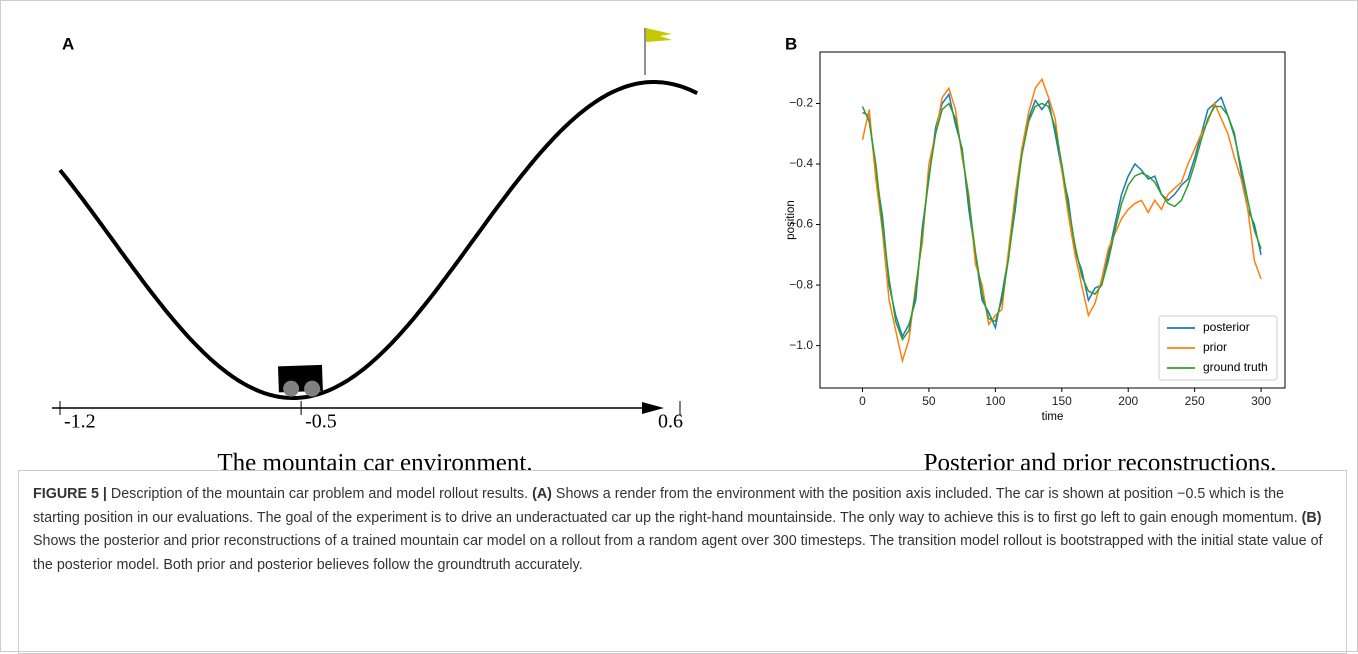 This screenshot has width=1358, height=654. Describe the element at coordinates (801, 345) in the screenshot. I see `y-tick-label: −1.0` at that location.